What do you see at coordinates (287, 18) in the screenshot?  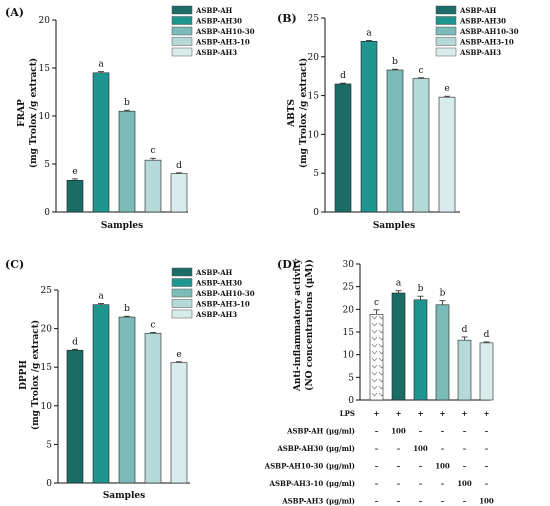 I see `panel-b-label: (B)` at bounding box center [287, 18].